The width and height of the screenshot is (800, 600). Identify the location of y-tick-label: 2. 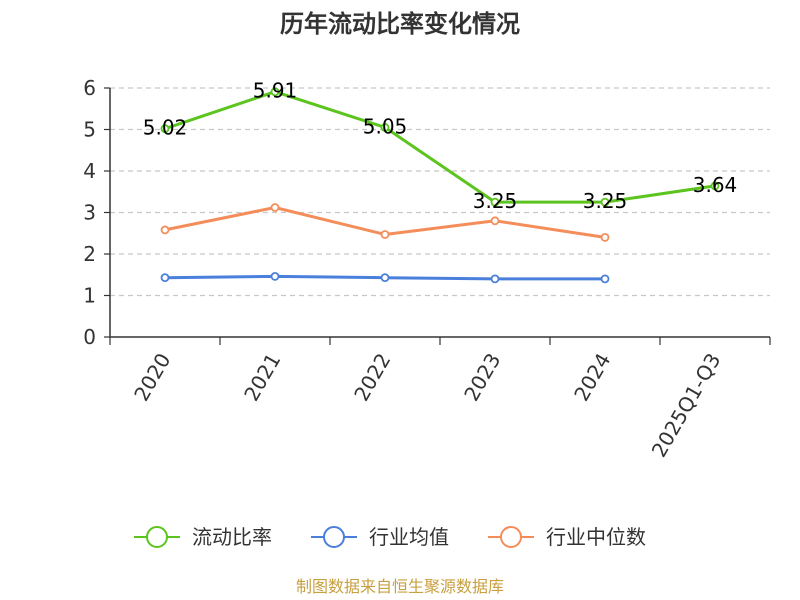
(89, 254).